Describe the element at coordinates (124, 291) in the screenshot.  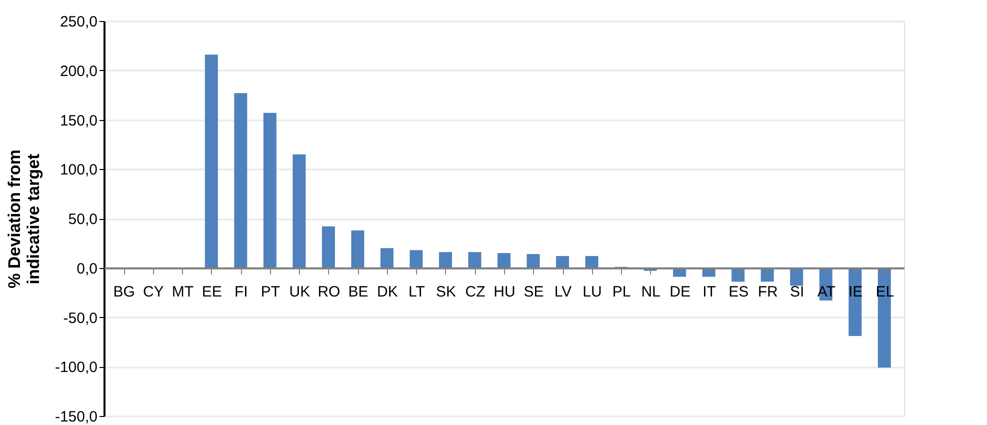
I see `x-tick-label: BG` at that location.